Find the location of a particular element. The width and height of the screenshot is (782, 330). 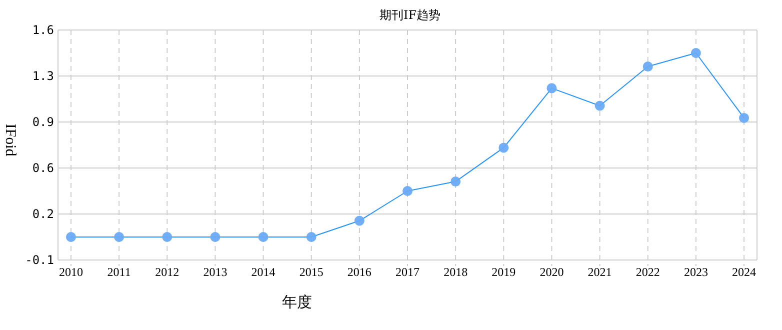

y-tick-label: 0.9 is located at coordinates (43, 122).